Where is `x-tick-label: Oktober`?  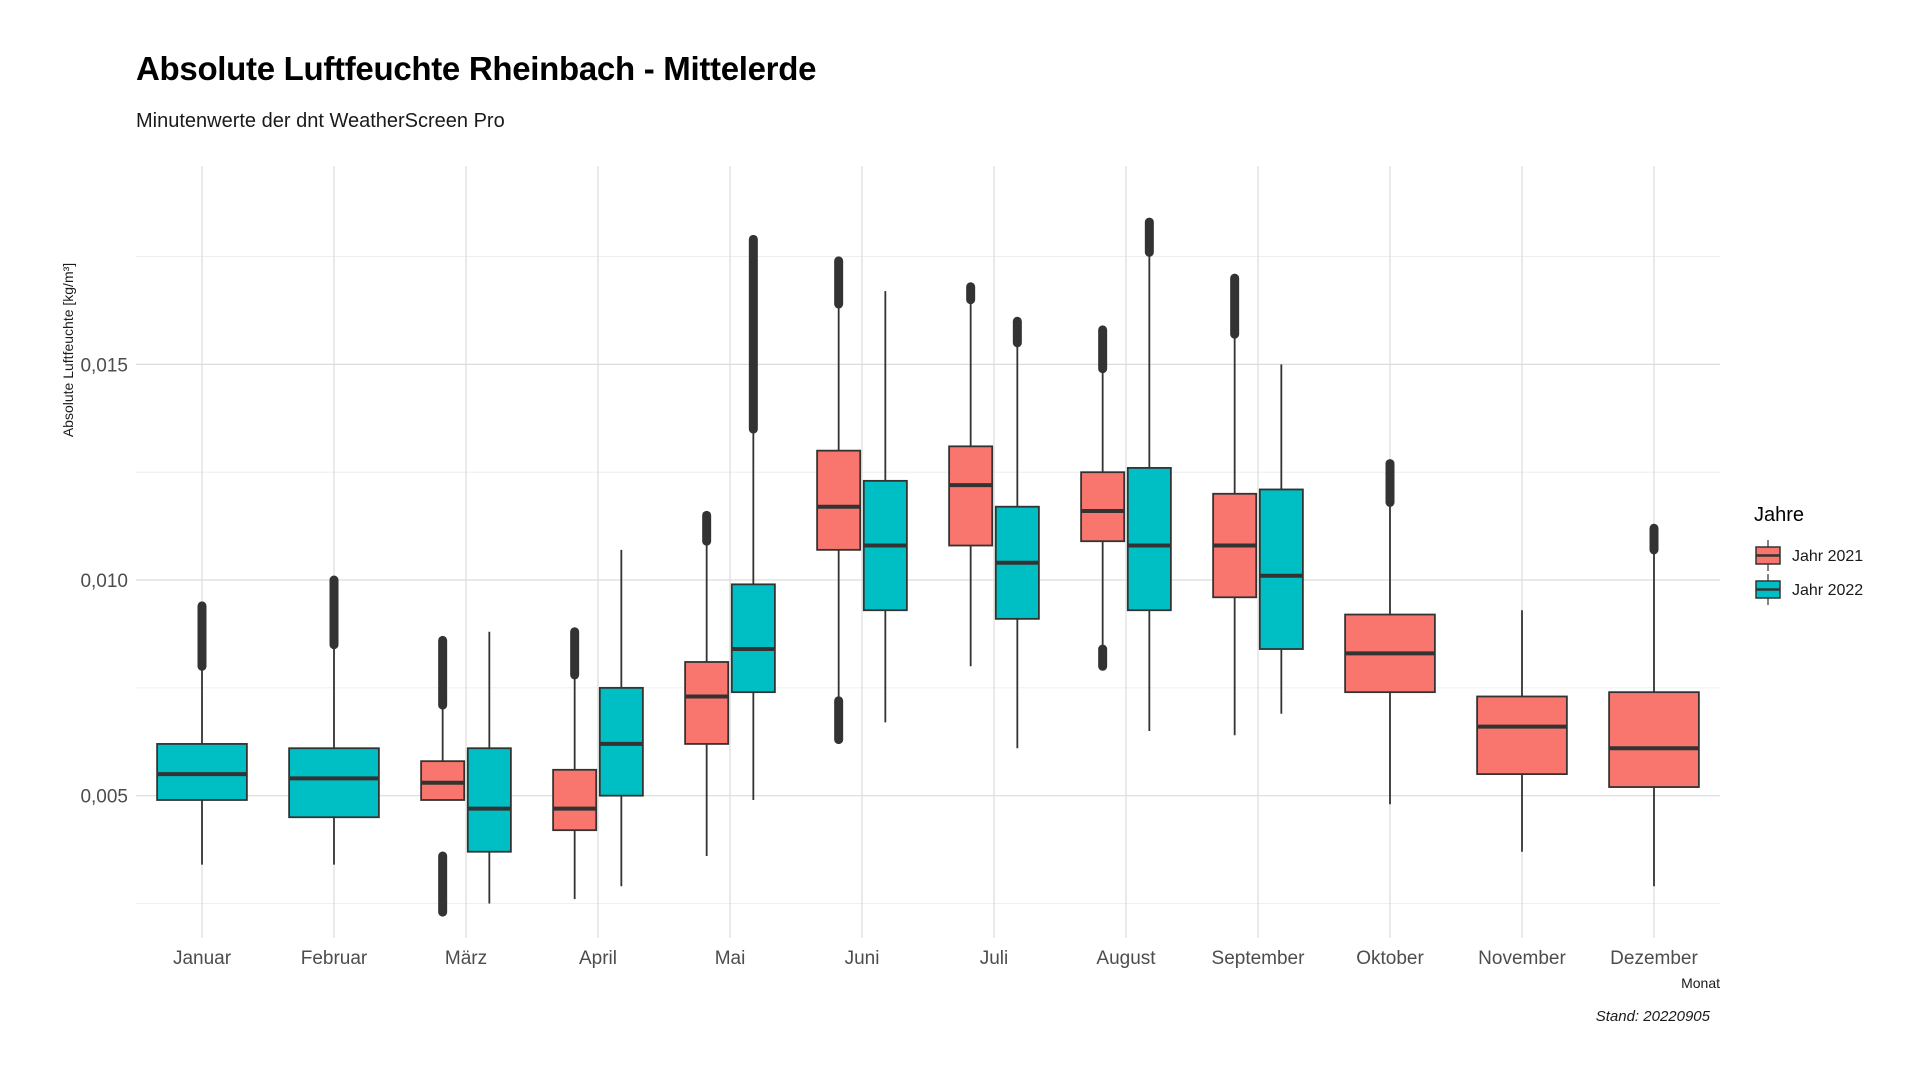
x-tick-label: Oktober is located at coordinates (1390, 958).